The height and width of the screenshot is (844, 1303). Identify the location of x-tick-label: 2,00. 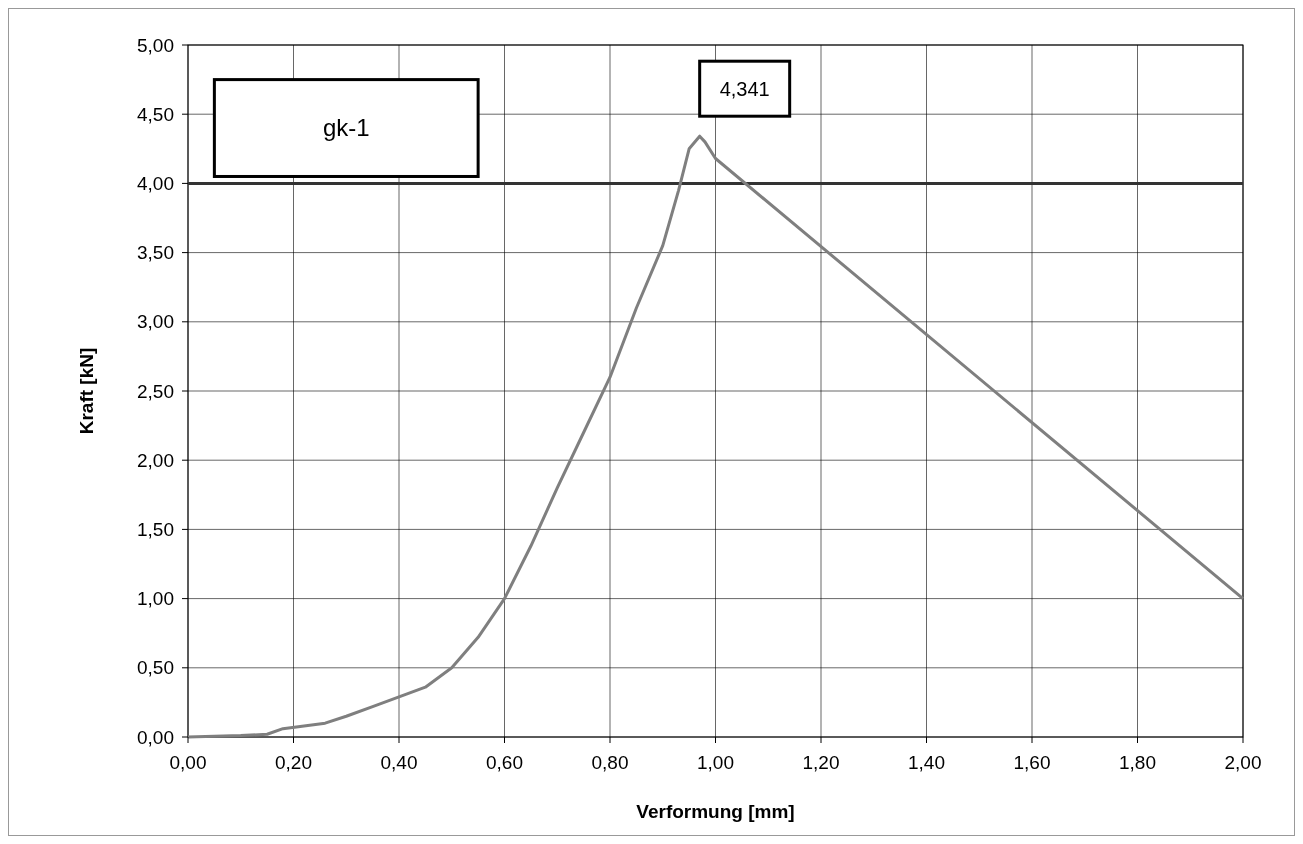
(1243, 762).